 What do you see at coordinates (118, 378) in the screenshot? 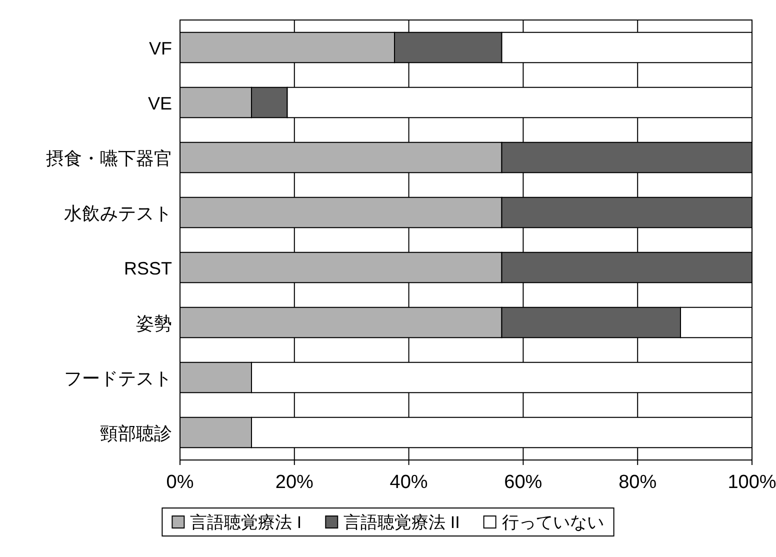
I see `y-tick-label: フードテスト` at bounding box center [118, 378].